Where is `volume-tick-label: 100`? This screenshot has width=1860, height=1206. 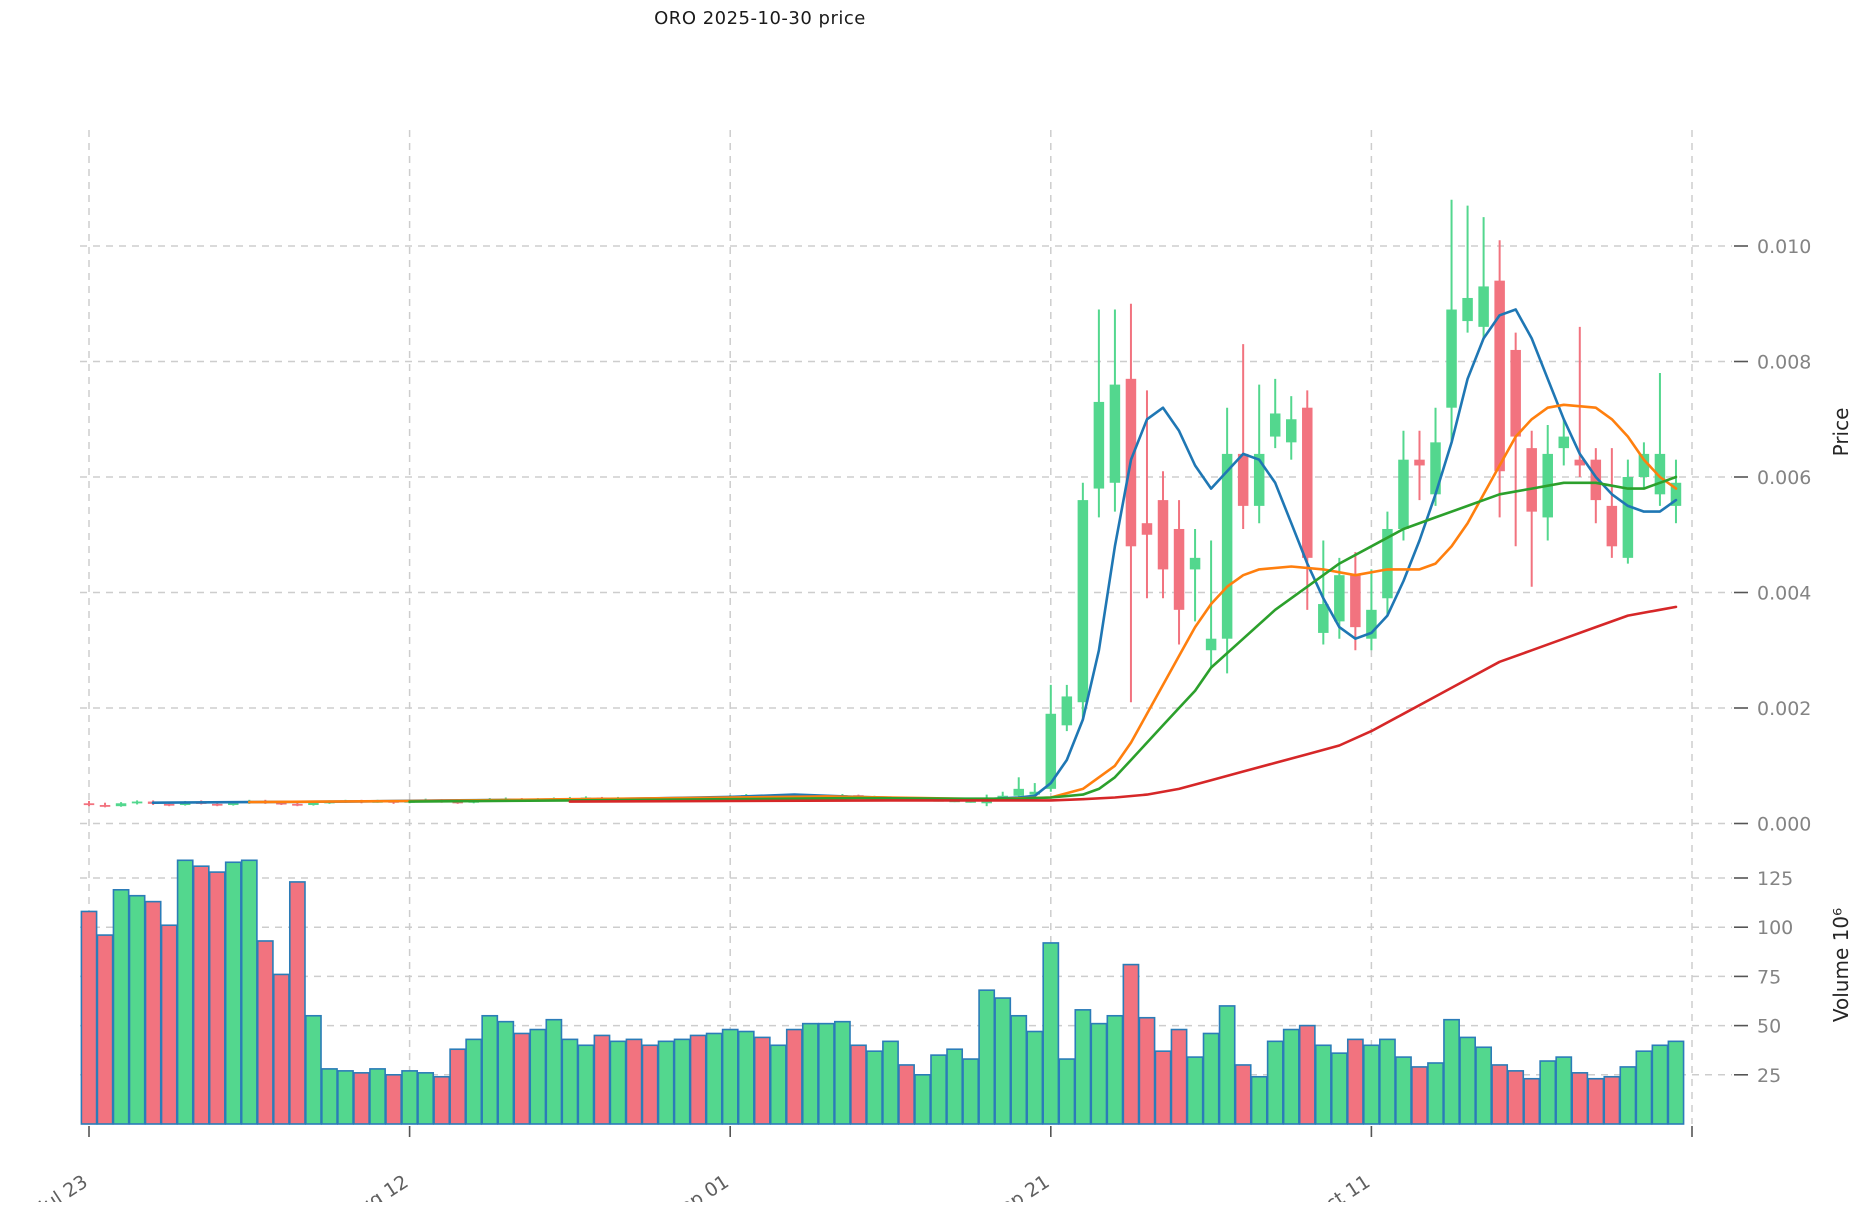
volume-tick-label: 100 is located at coordinates (1775, 928).